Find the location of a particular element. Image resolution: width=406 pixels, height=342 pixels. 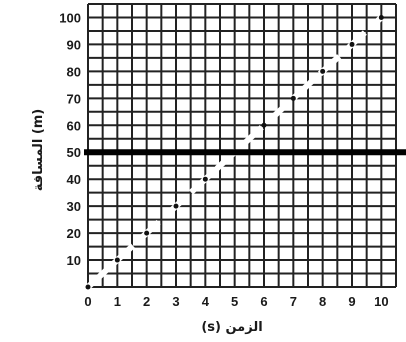

x-tick-label: 10 is located at coordinates (381, 301).